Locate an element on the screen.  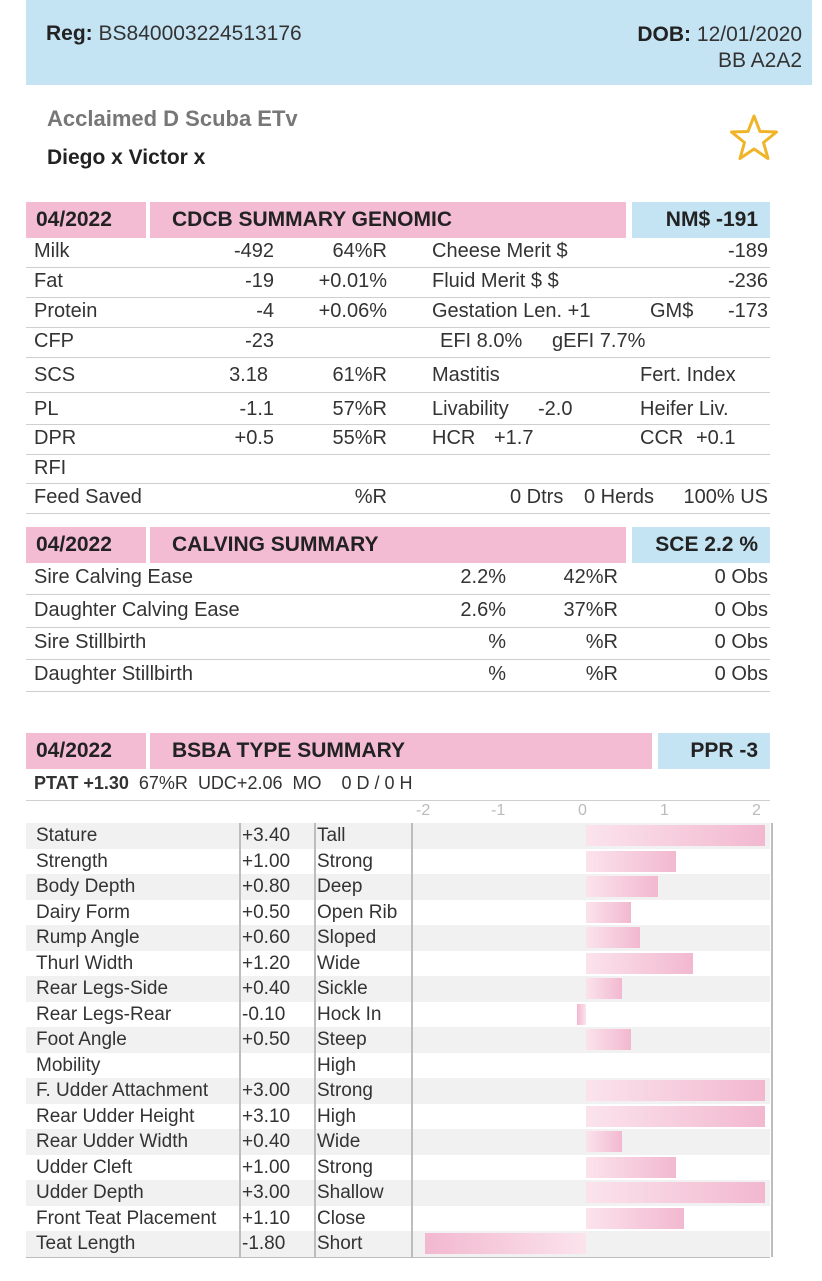
type-trait-row: Rump Angle +0.60 Sloped is located at coordinates (398, 938).